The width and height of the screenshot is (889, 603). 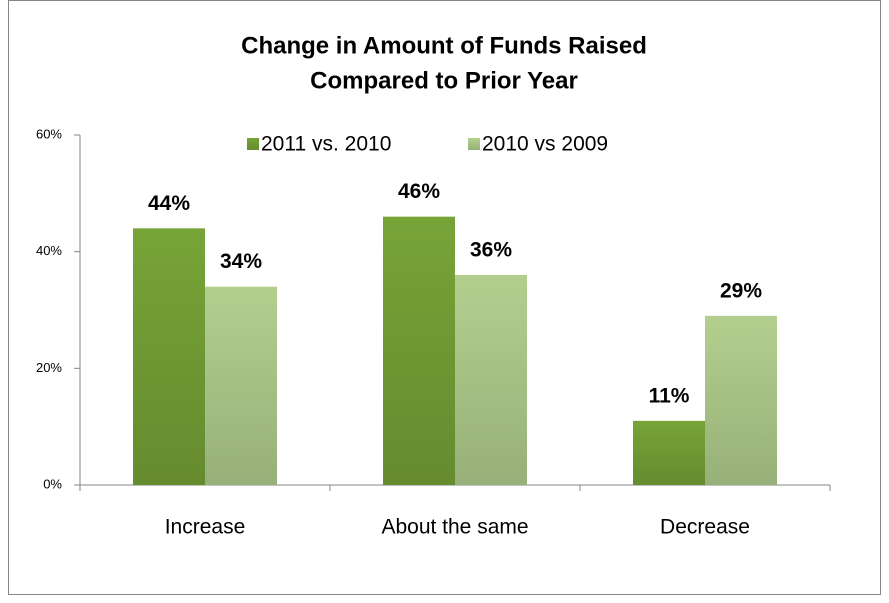 I want to click on y-tick-label: 60%, so click(x=49, y=133).